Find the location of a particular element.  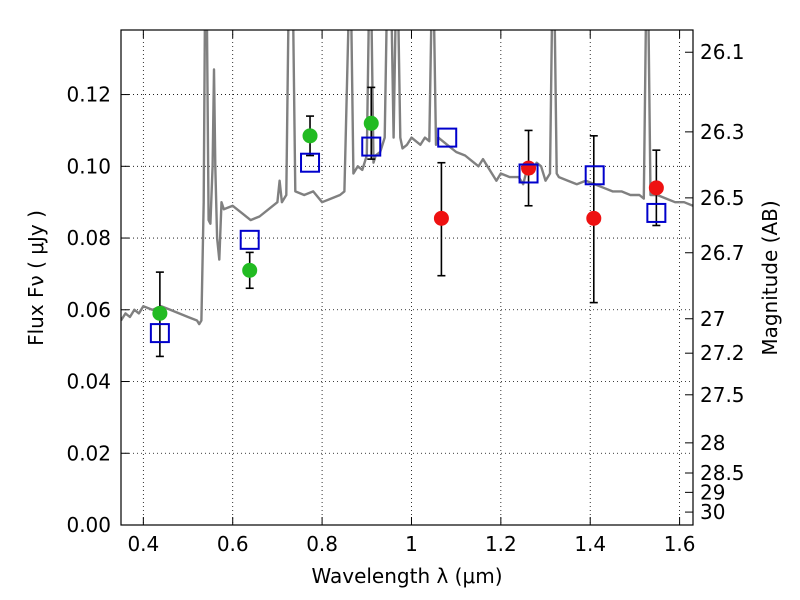

y-tick-label: 0.08 is located at coordinates (88, 238).